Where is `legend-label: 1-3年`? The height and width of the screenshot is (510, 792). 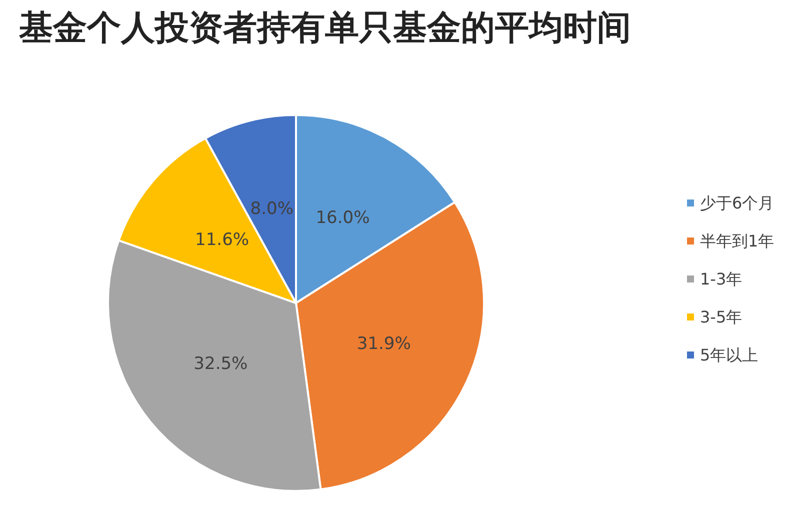 legend-label: 1-3年 is located at coordinates (721, 279).